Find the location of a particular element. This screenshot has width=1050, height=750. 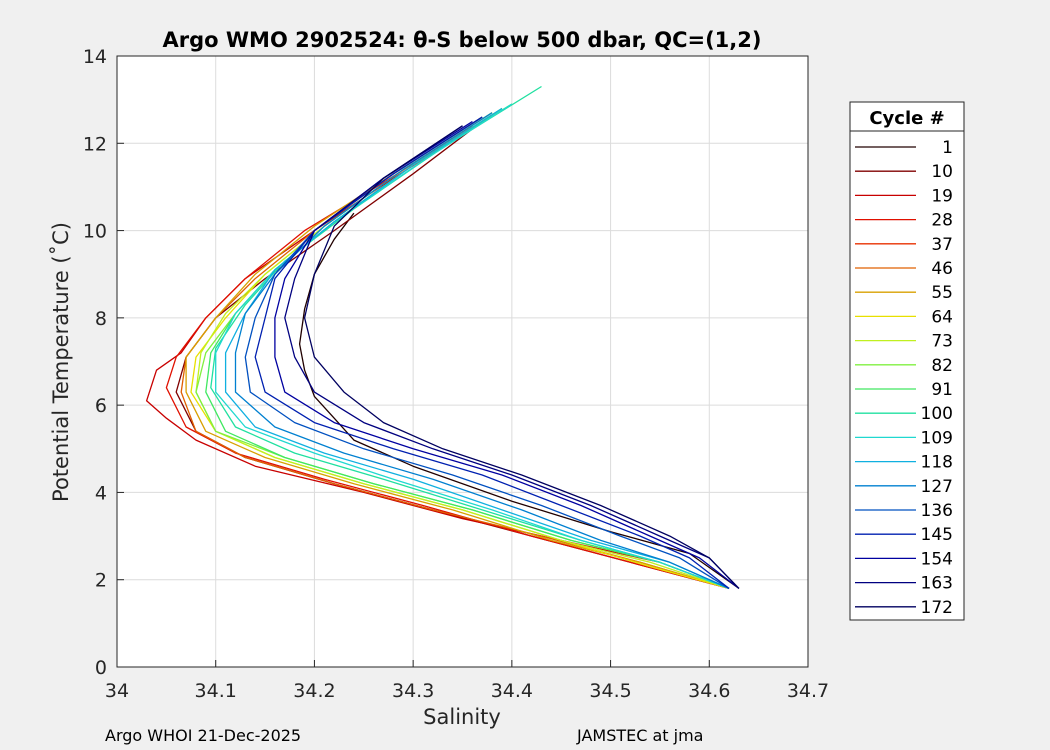

x-tick-label: 34.3 is located at coordinates (413, 691).